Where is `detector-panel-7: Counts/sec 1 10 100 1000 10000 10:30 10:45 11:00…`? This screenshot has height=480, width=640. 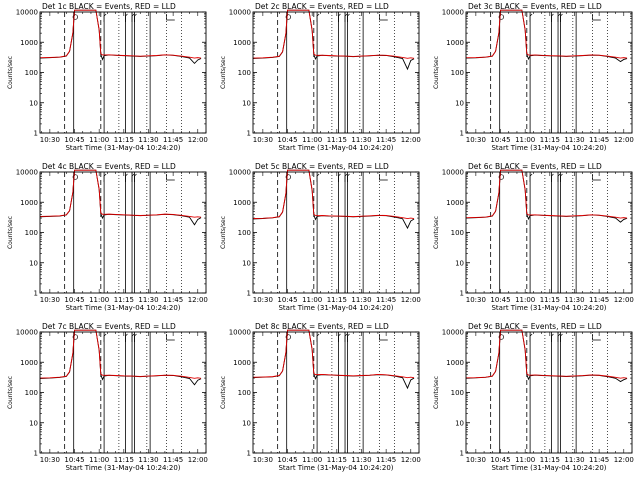
detector-panel-7: Counts/sec 1 10 100 1000 10000 10:30 10:45 11:00… is located at coordinates (107, 397).